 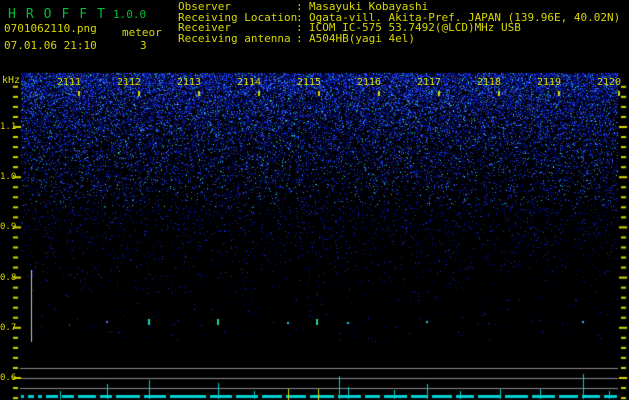 I want to click on station-info-row: Observer: Masayuki Kobayashi, so click(x=399, y=6).